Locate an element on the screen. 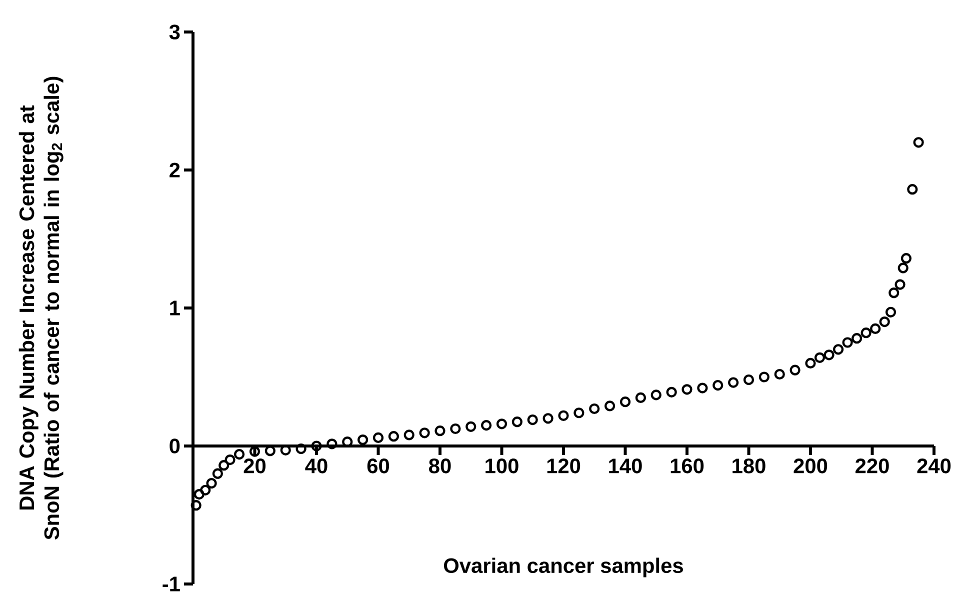 This screenshot has height=616, width=959. x-tick-label: 240 is located at coordinates (934, 466).